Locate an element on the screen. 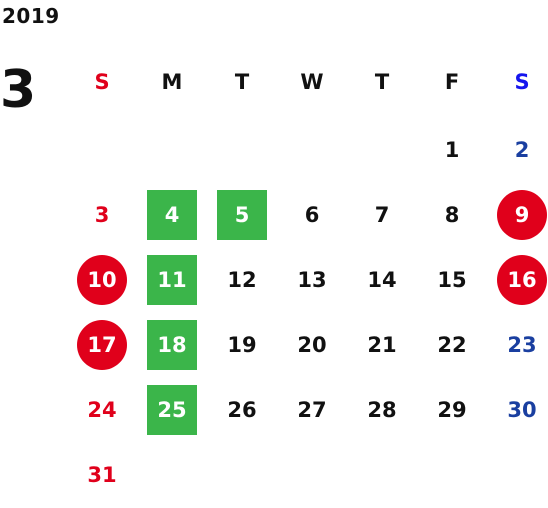 The image size is (548, 508). day-cell: 7 is located at coordinates (382, 215).